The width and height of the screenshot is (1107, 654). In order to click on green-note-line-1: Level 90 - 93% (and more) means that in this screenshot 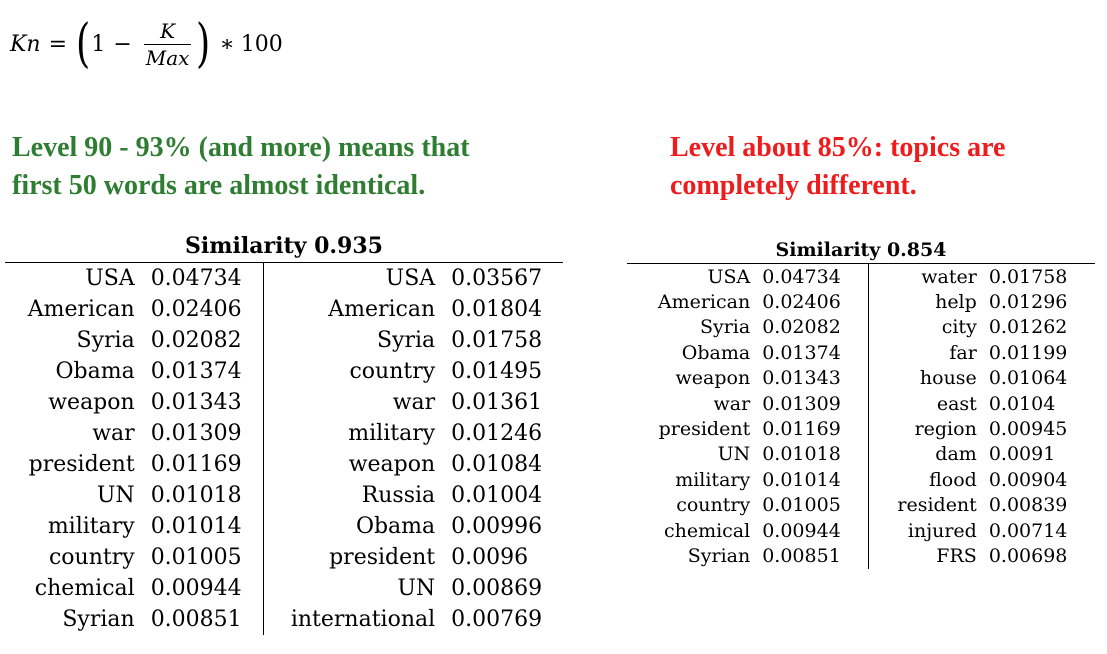, I will do `click(241, 147)`.